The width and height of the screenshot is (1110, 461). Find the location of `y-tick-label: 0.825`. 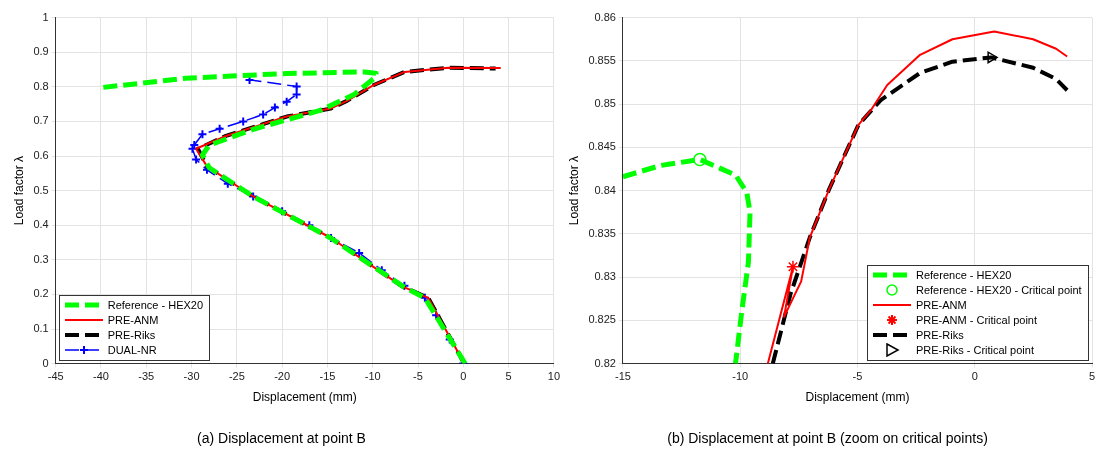

y-tick-label: 0.825 is located at coordinates (602, 319).